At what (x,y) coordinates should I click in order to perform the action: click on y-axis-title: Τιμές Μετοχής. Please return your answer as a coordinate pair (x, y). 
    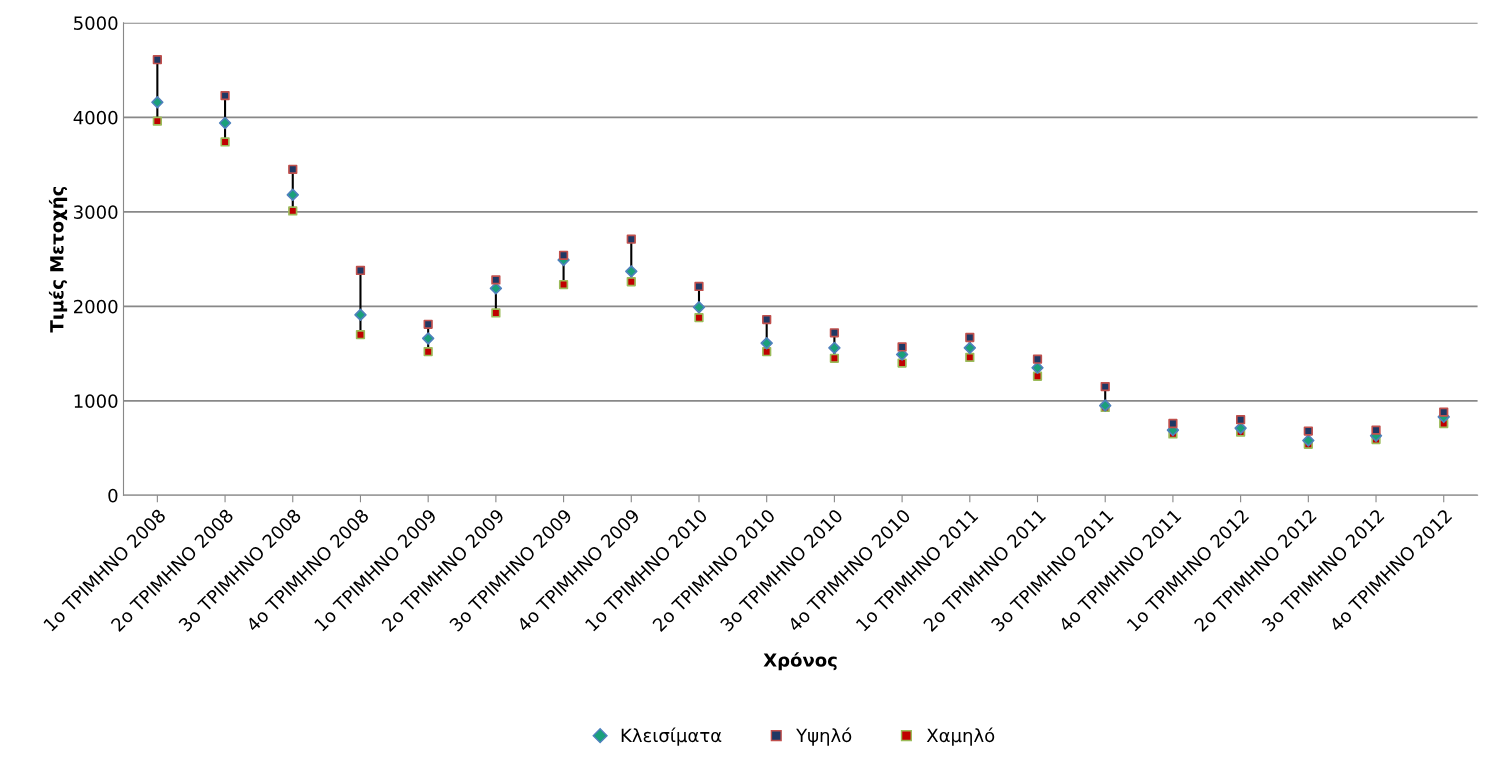
    Looking at the image, I should click on (58, 259).